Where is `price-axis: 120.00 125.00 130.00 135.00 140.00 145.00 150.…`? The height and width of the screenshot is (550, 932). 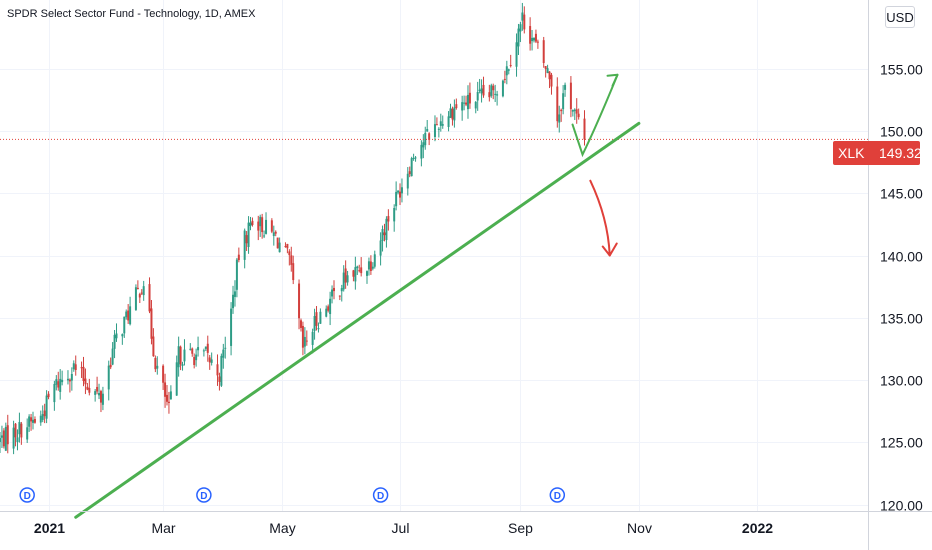
price-axis: 120.00 125.00 130.00 135.00 140.00 145.00 150.… is located at coordinates (901, 288).